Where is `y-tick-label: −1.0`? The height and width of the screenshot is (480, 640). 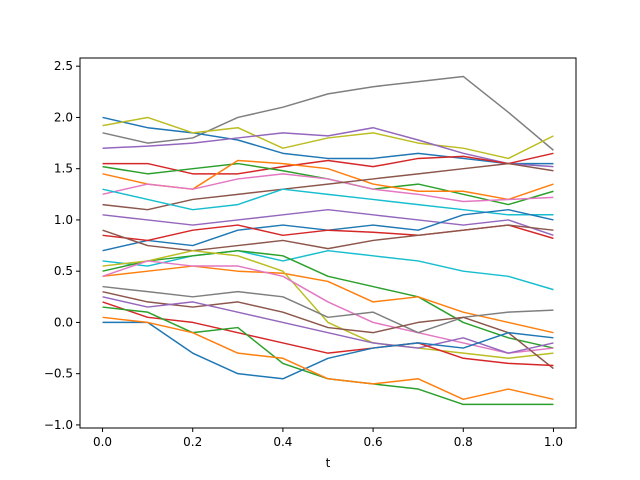 y-tick-label: −1.0 is located at coordinates (58, 425).